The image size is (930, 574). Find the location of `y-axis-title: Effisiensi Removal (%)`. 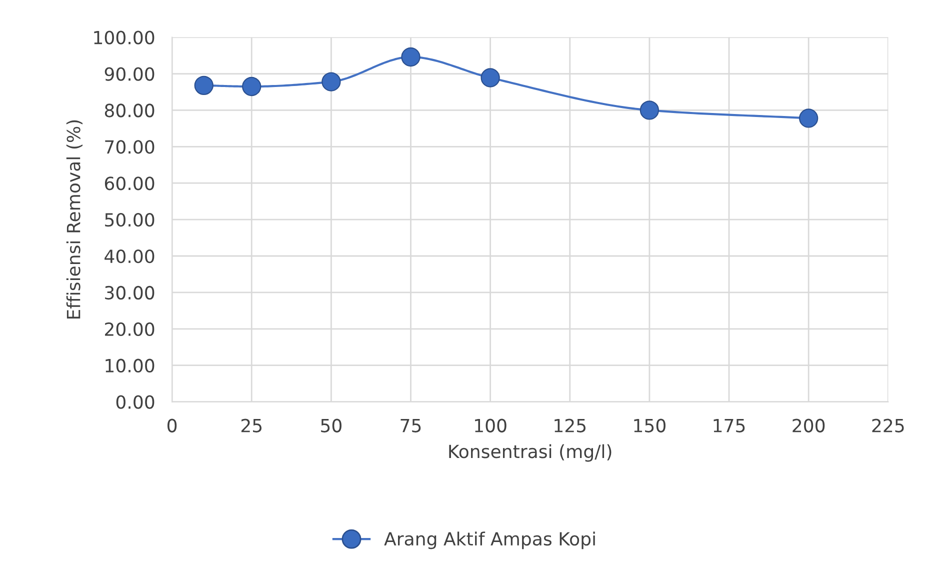

y-axis-title: Effisiensi Removal (%) is located at coordinates (74, 219).